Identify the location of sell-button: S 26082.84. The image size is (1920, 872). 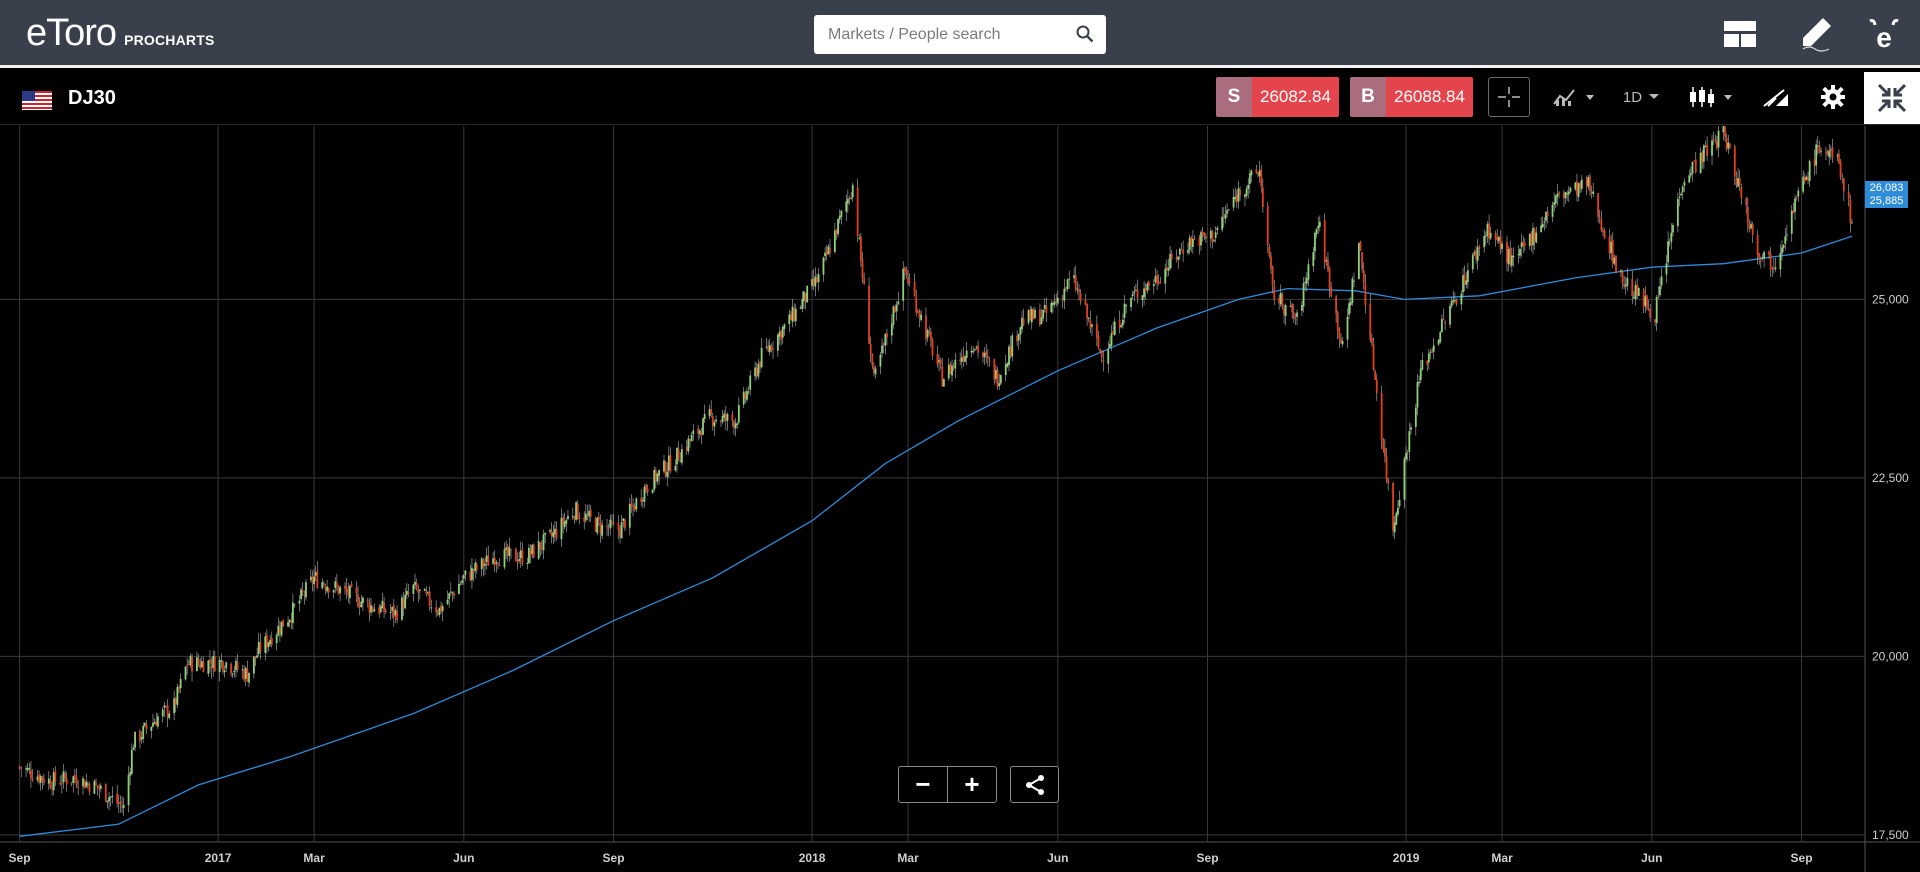
(1277, 97).